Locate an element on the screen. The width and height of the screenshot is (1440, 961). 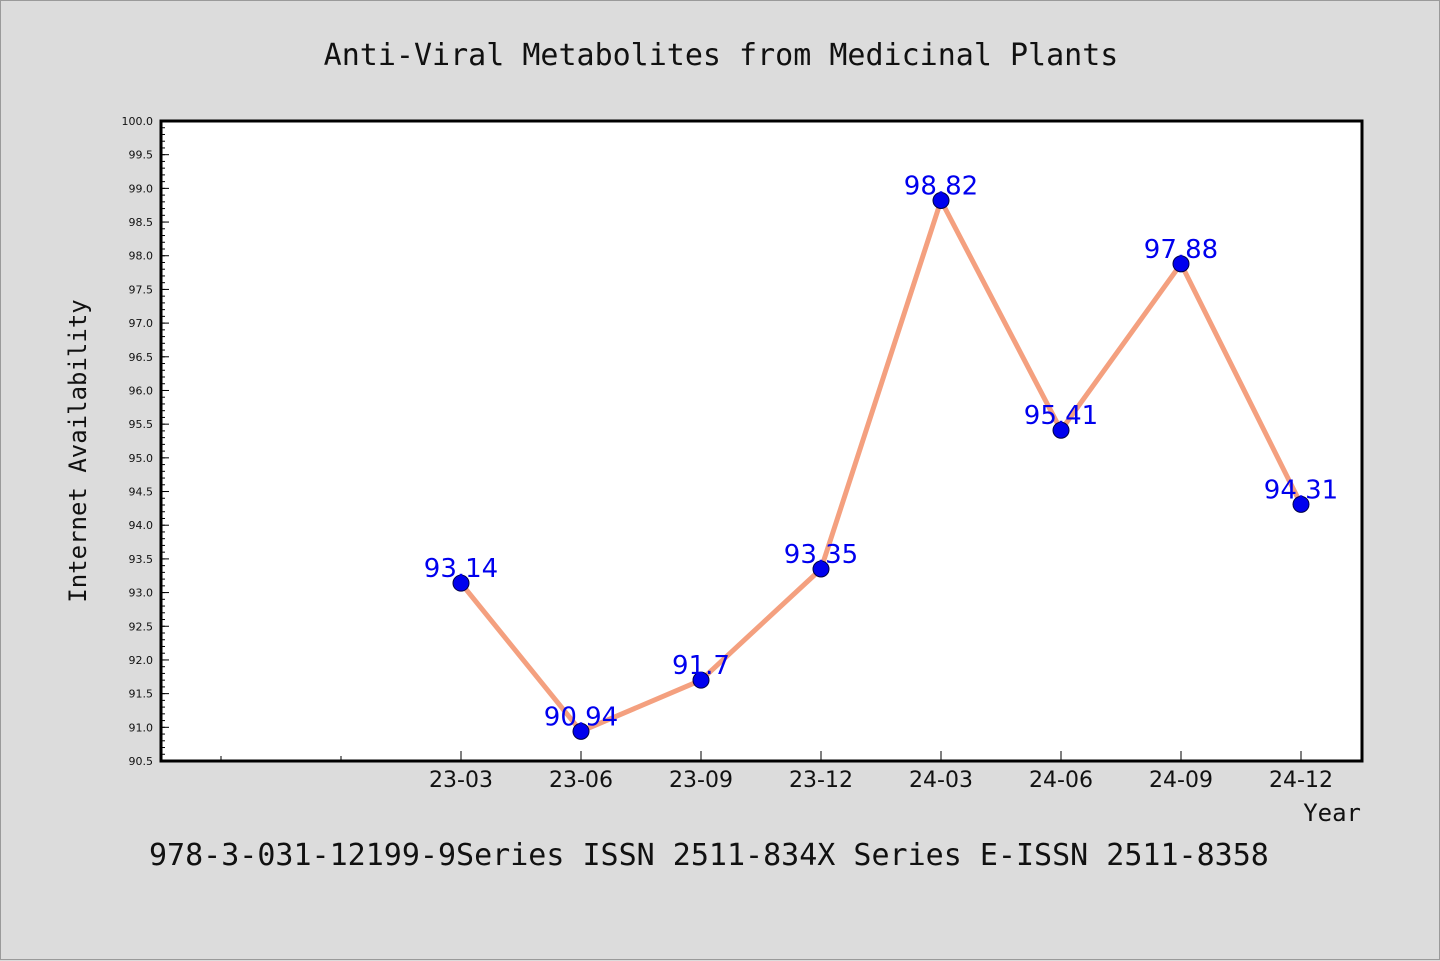
data-label: 93.14 is located at coordinates (461, 569).